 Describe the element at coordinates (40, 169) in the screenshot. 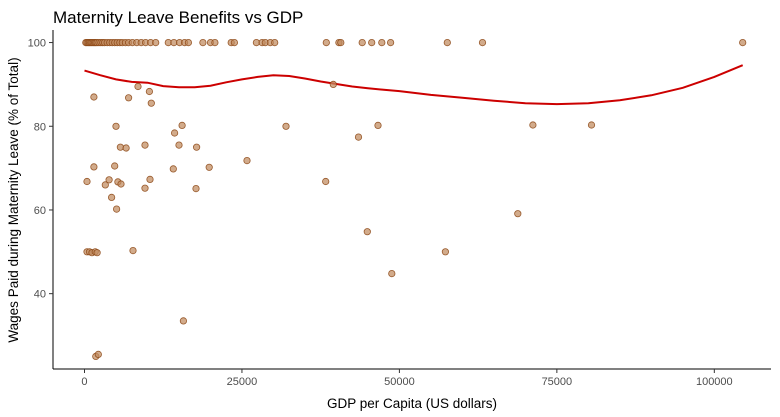

I see `y-ticks: 40 60 80 100` at that location.